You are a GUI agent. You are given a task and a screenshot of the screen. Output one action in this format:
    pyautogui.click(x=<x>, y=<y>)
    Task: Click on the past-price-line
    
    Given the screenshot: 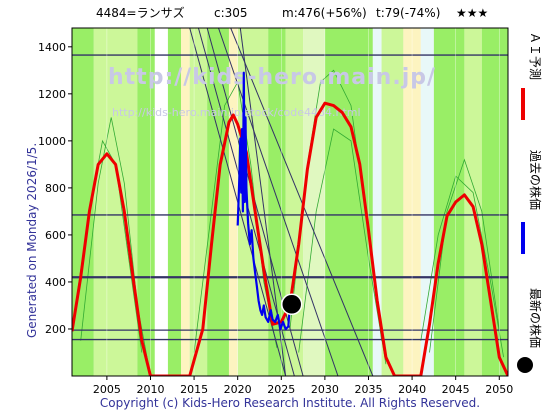 What is the action you would take?
    pyautogui.click(x=264, y=201)
    